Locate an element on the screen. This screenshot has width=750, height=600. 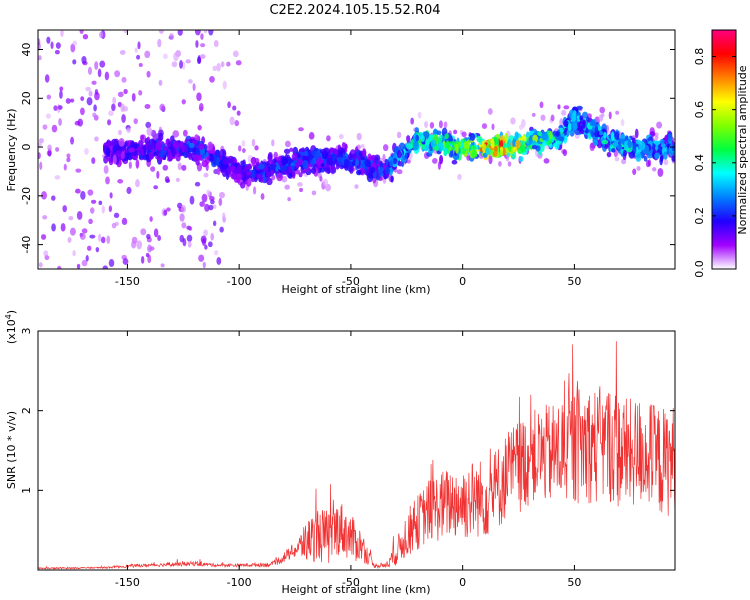
spectrogram-y-tick-label: -40 is located at coordinates (26, 245).